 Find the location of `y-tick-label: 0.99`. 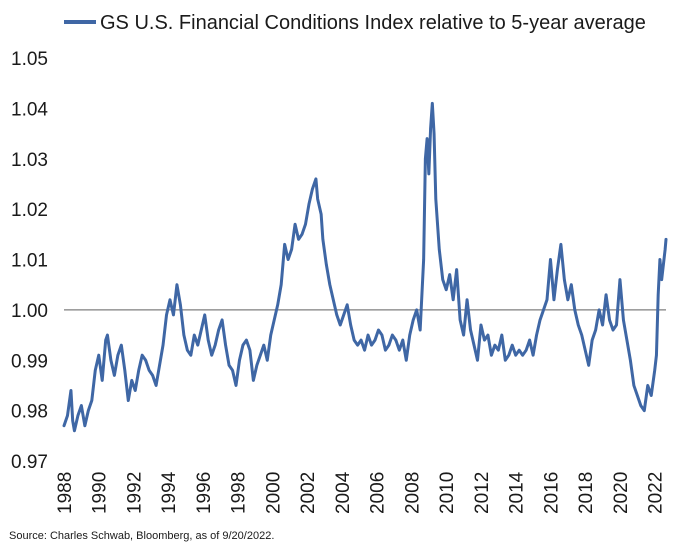

y-tick-label: 0.99 is located at coordinates (29, 361).